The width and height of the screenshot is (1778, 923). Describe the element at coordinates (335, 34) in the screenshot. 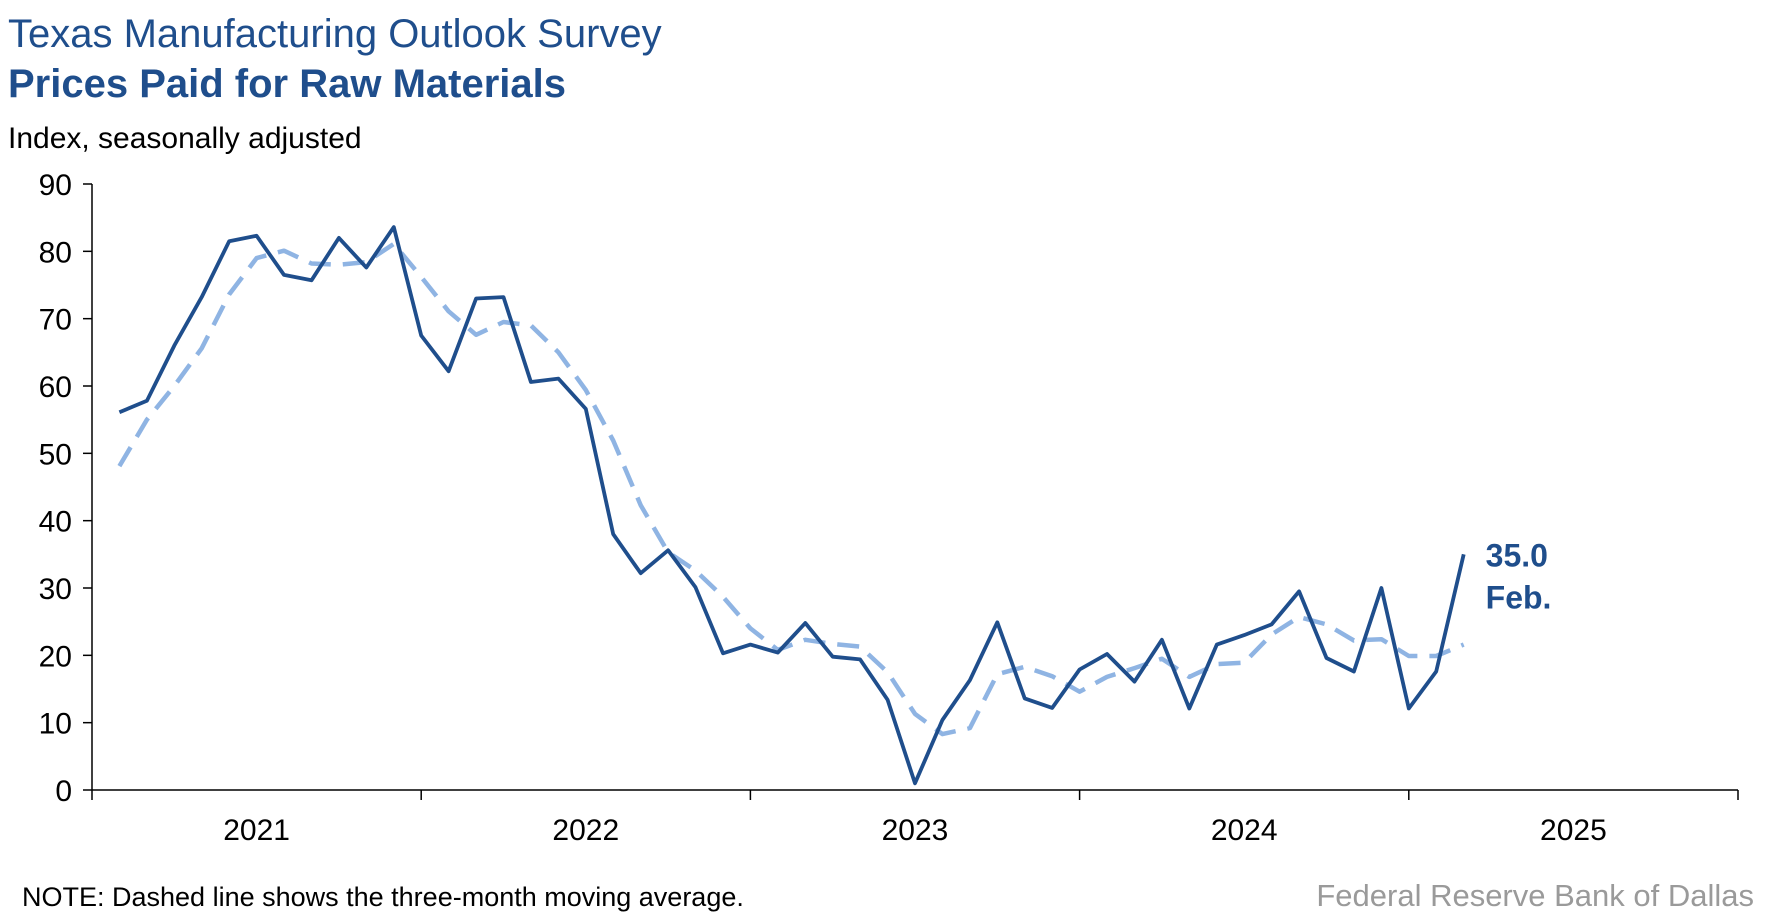

I see `page-title: Texas Manufacturing Outlook Survey` at that location.